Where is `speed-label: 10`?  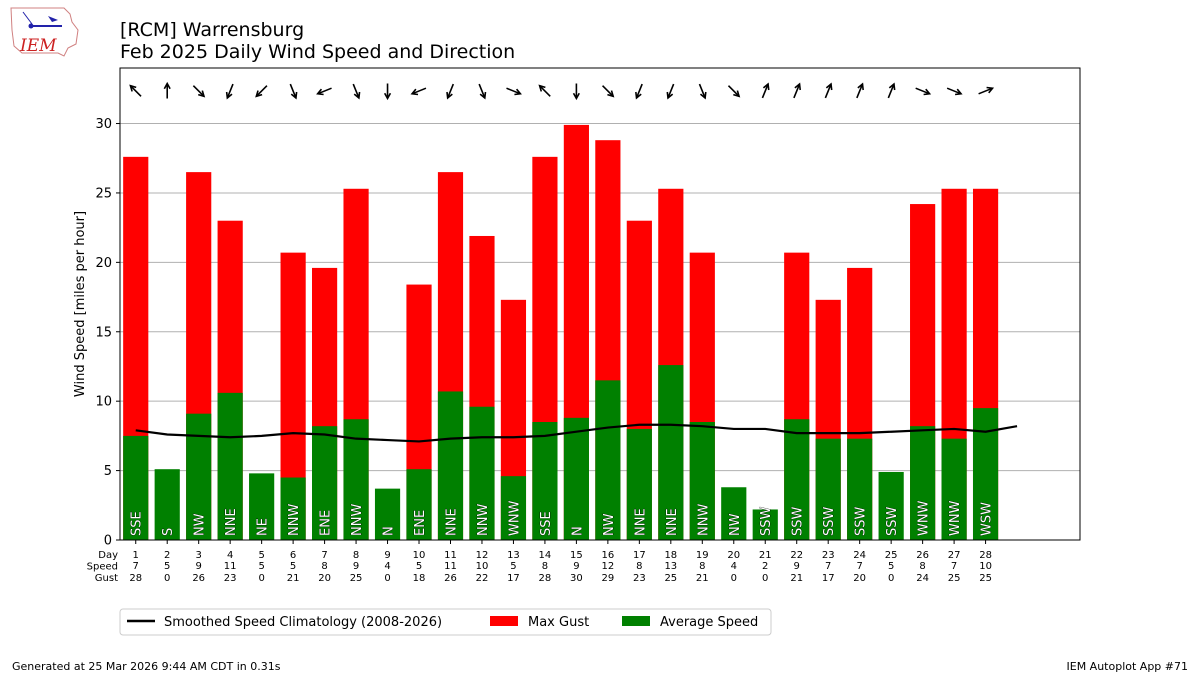 speed-label: 10 is located at coordinates (482, 566).